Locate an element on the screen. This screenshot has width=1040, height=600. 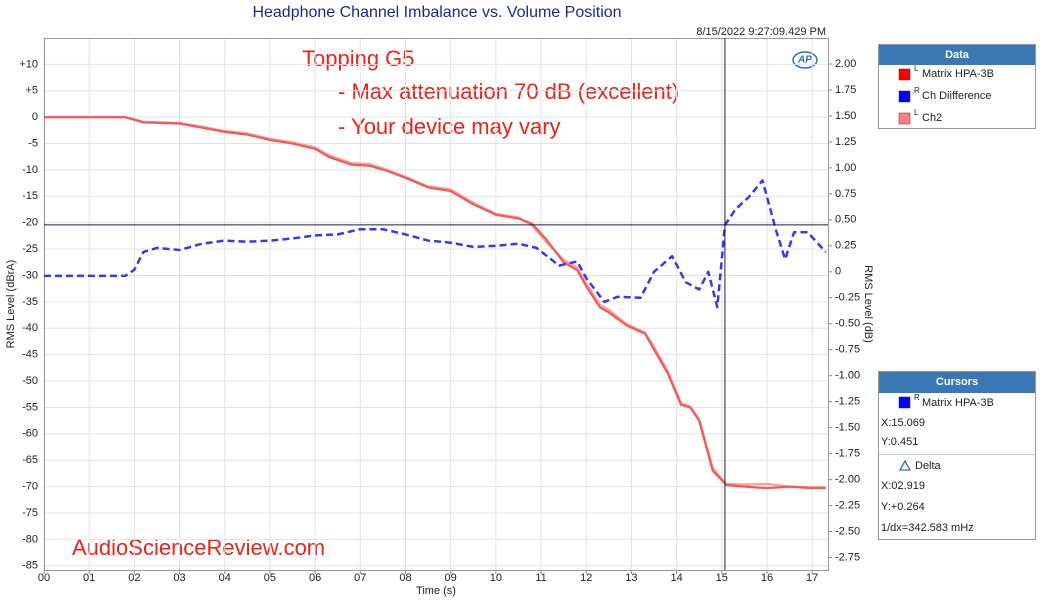
y-tick-label: +10 is located at coordinates (28, 64).